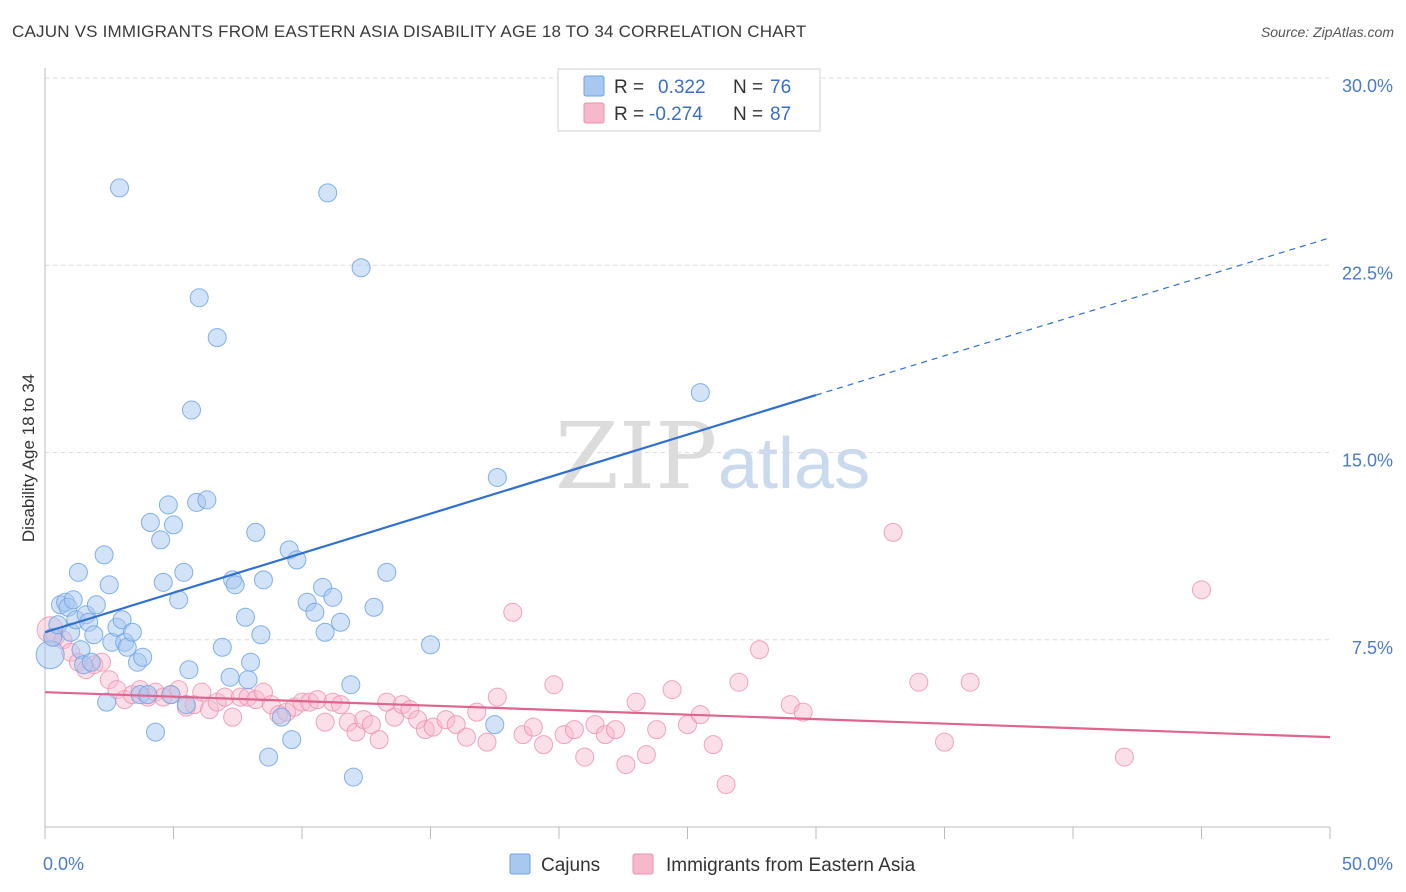  Describe the element at coordinates (1073, 316) in the screenshot. I see `trend-line-cajuns-extension` at that location.